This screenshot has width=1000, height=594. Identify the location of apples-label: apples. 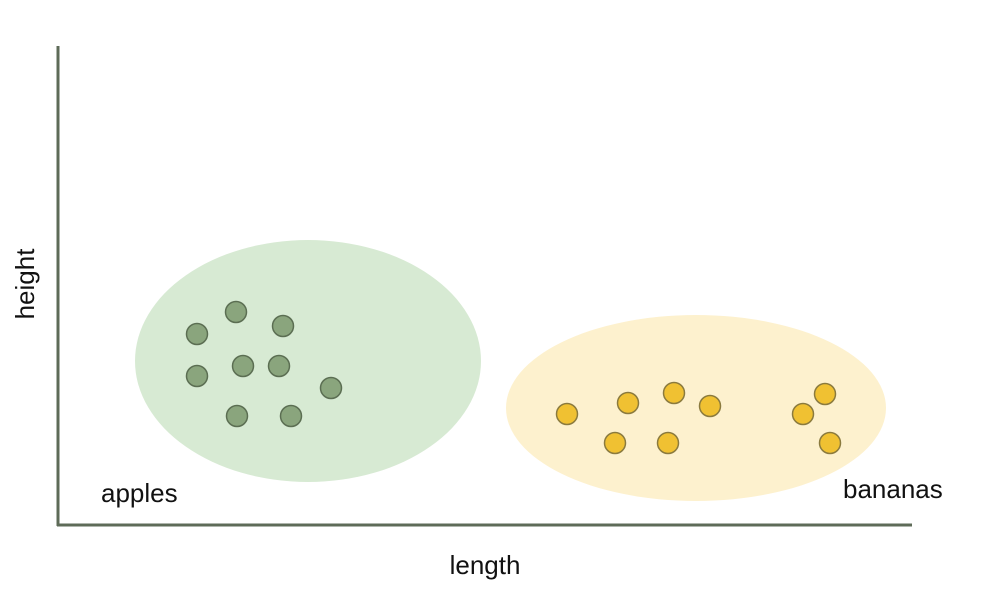
(139, 493).